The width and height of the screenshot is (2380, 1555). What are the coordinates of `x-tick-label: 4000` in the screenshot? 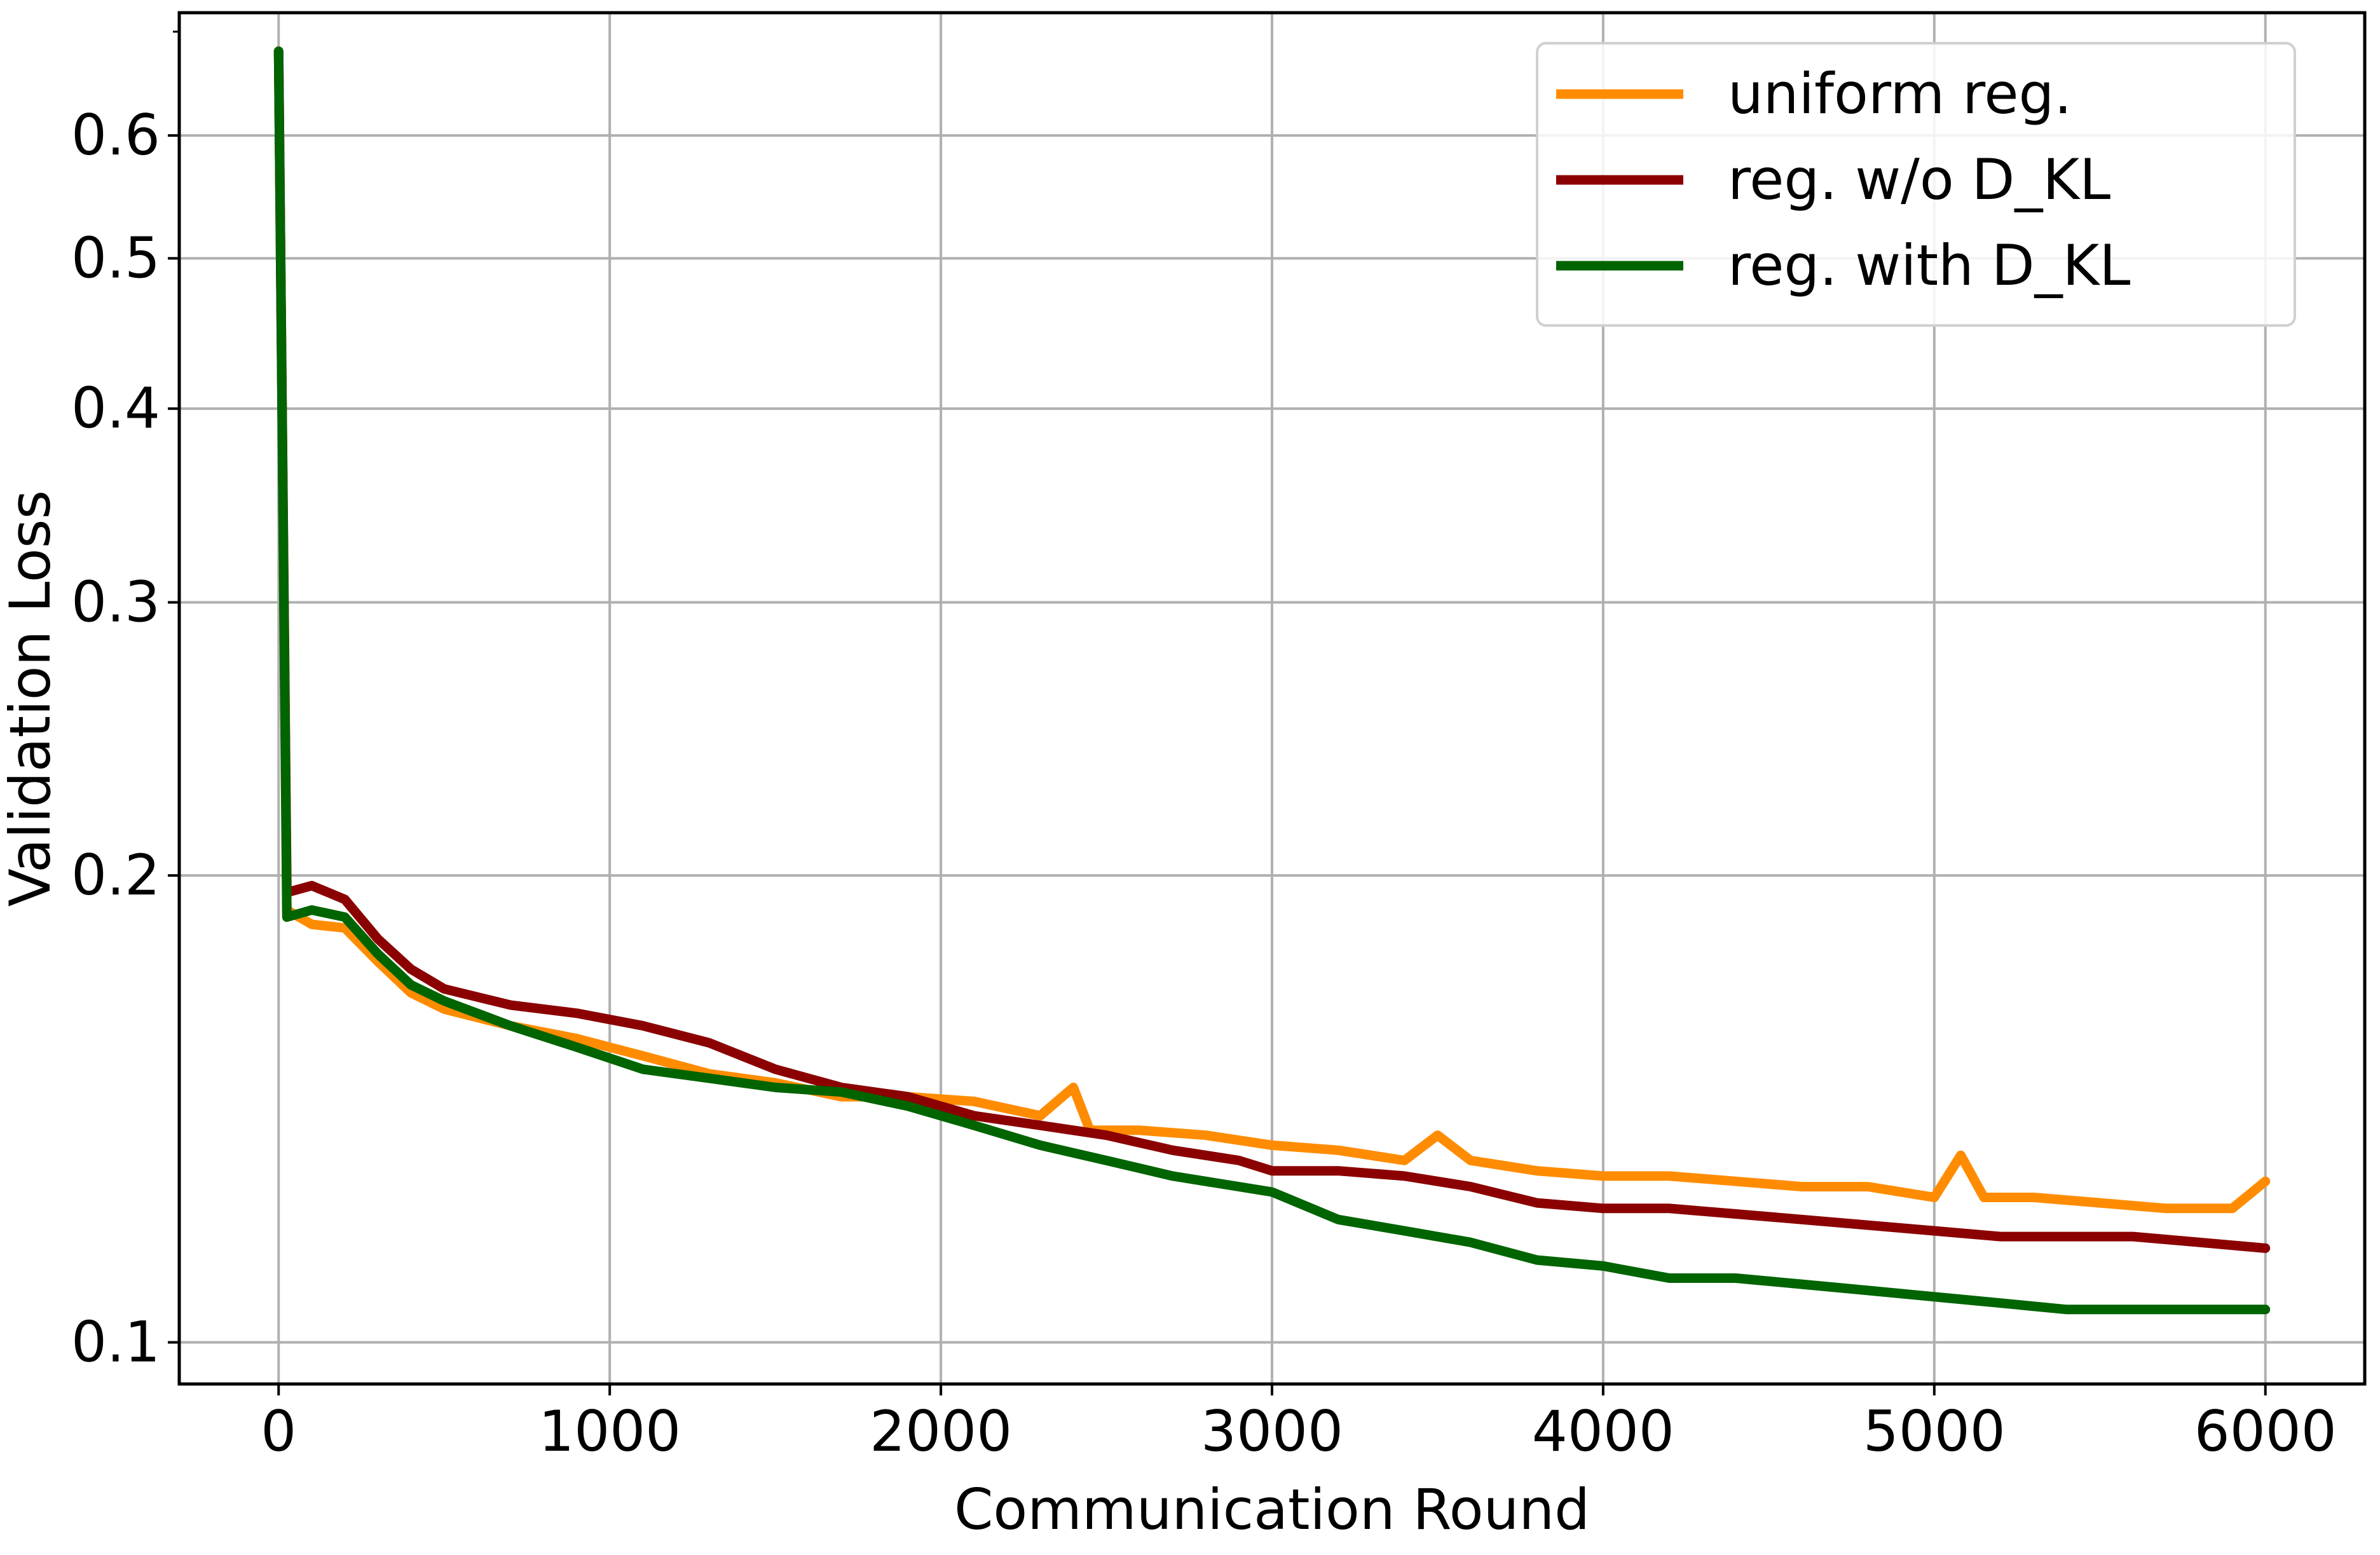 It's located at (1603, 1431).